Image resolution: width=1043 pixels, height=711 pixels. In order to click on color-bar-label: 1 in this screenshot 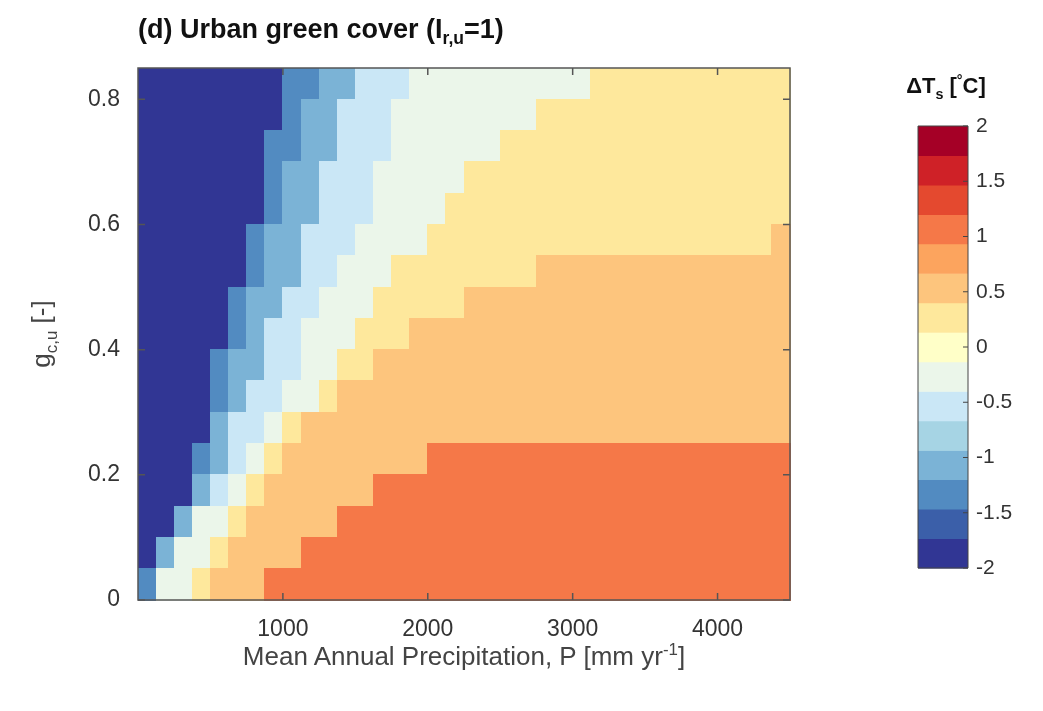, I will do `click(982, 235)`.